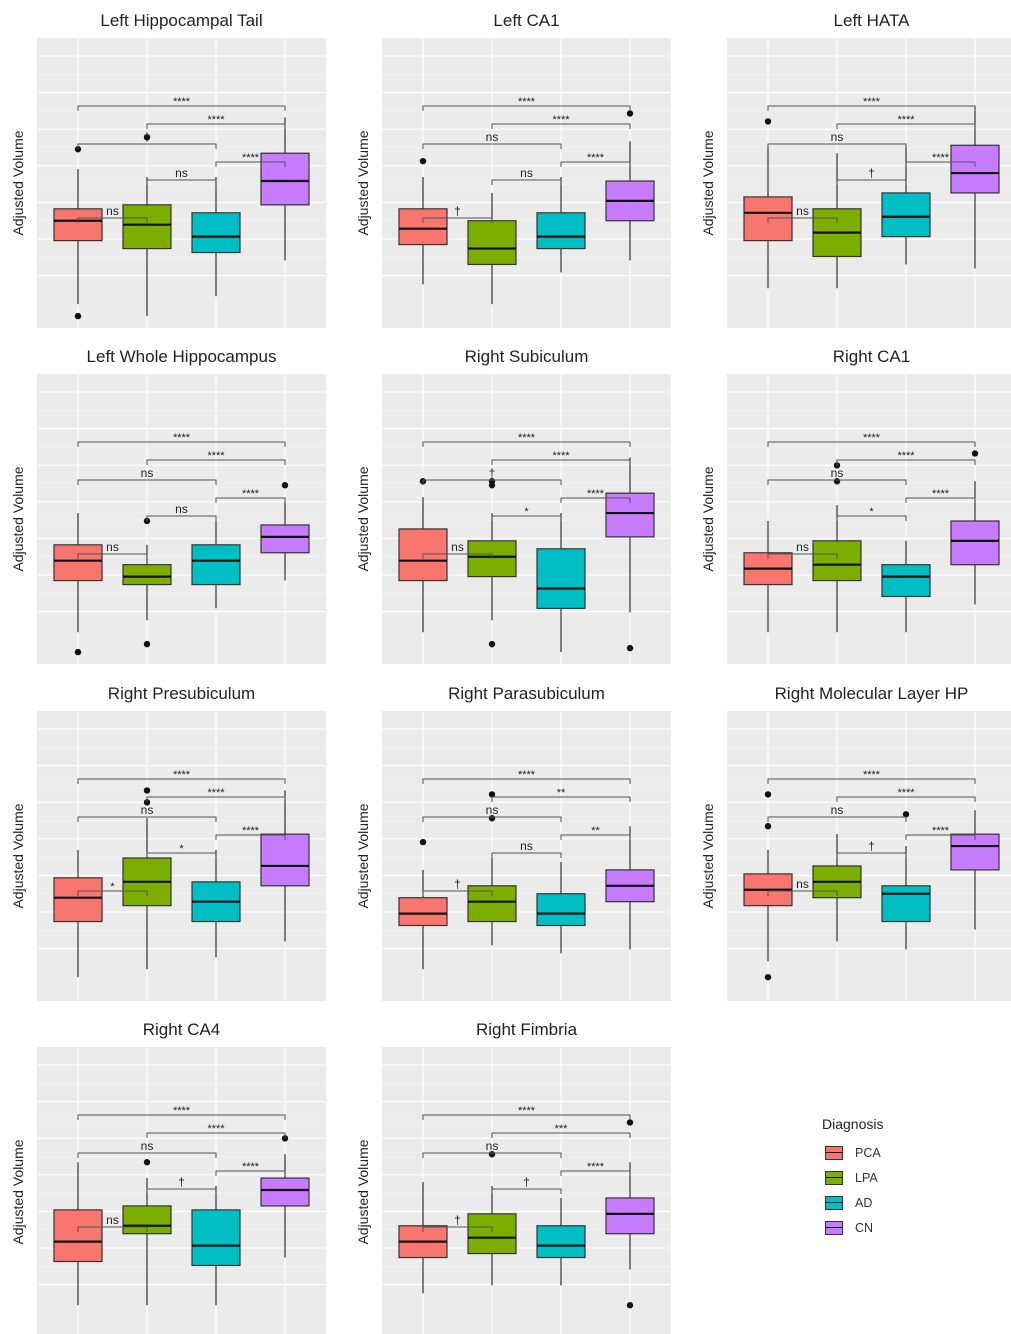  I want to click on panel-title: Right CA1, so click(871, 356).